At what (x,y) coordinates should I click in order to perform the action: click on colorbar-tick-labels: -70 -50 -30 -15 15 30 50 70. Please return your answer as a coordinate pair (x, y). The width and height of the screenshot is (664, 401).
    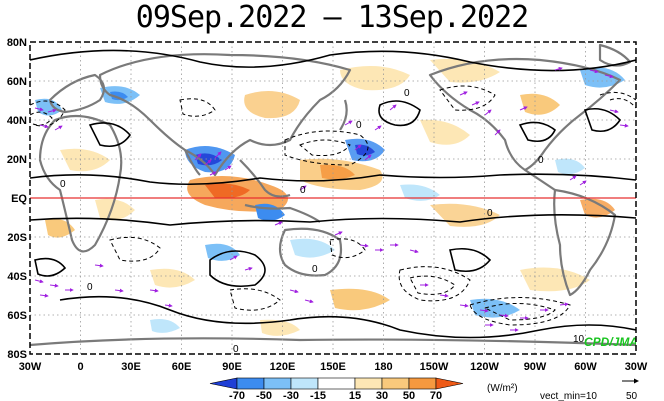
    Looking at the image, I should click on (335, 395).